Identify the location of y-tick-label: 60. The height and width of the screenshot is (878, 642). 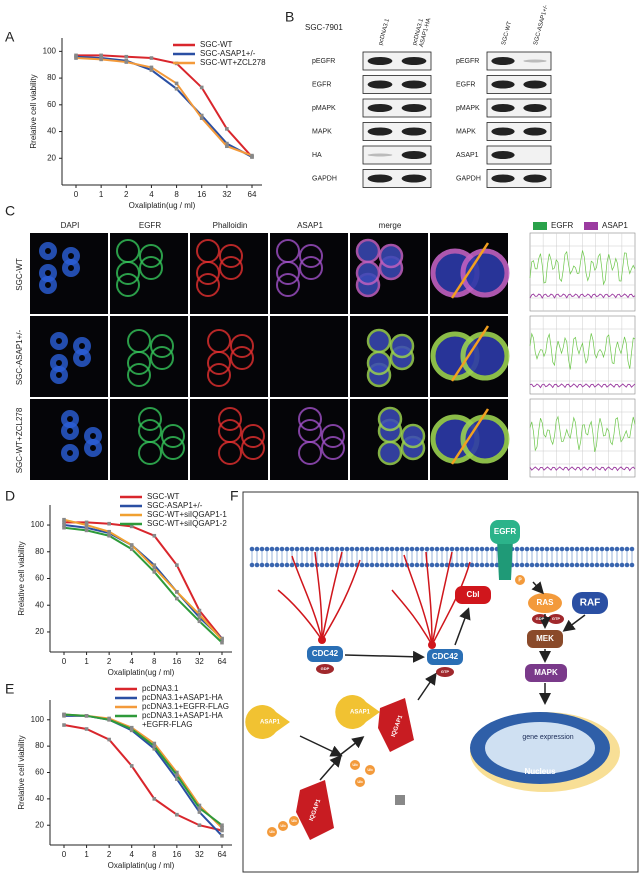
(39, 772).